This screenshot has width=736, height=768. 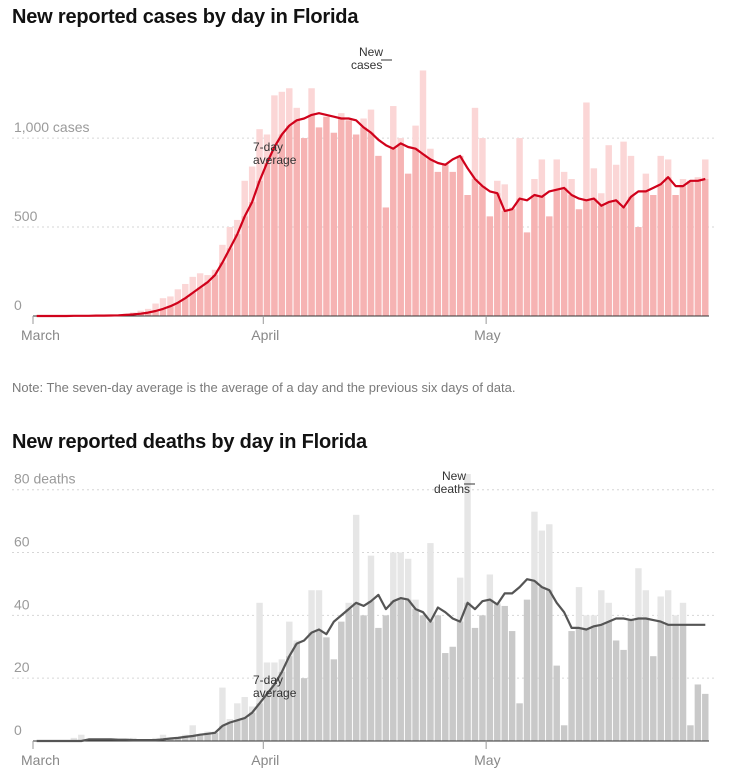 I want to click on y-tick-label: 60, so click(x=22, y=542).